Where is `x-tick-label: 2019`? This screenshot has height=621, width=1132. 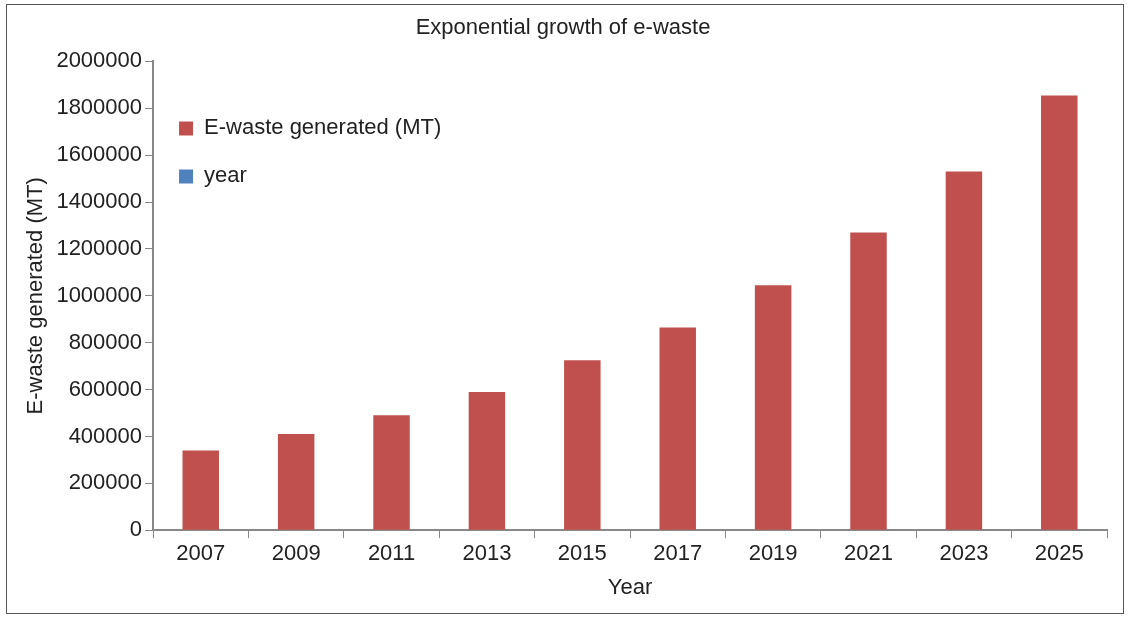 x-tick-label: 2019 is located at coordinates (773, 553).